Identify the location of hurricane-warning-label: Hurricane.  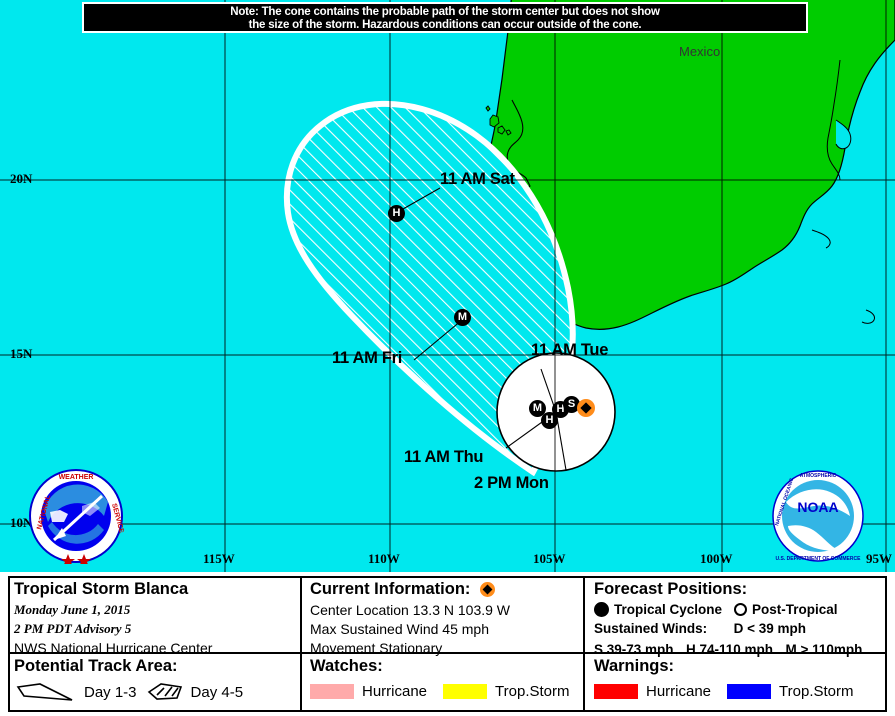
(679, 691).